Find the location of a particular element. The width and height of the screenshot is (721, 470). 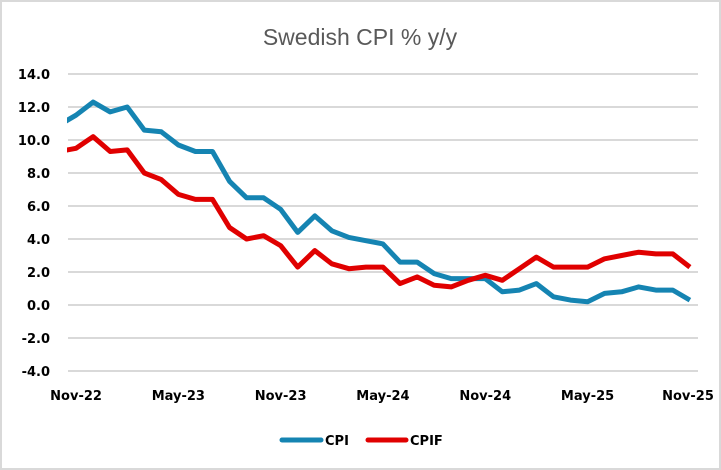

x-tick-label: Nov-25 is located at coordinates (688, 396).